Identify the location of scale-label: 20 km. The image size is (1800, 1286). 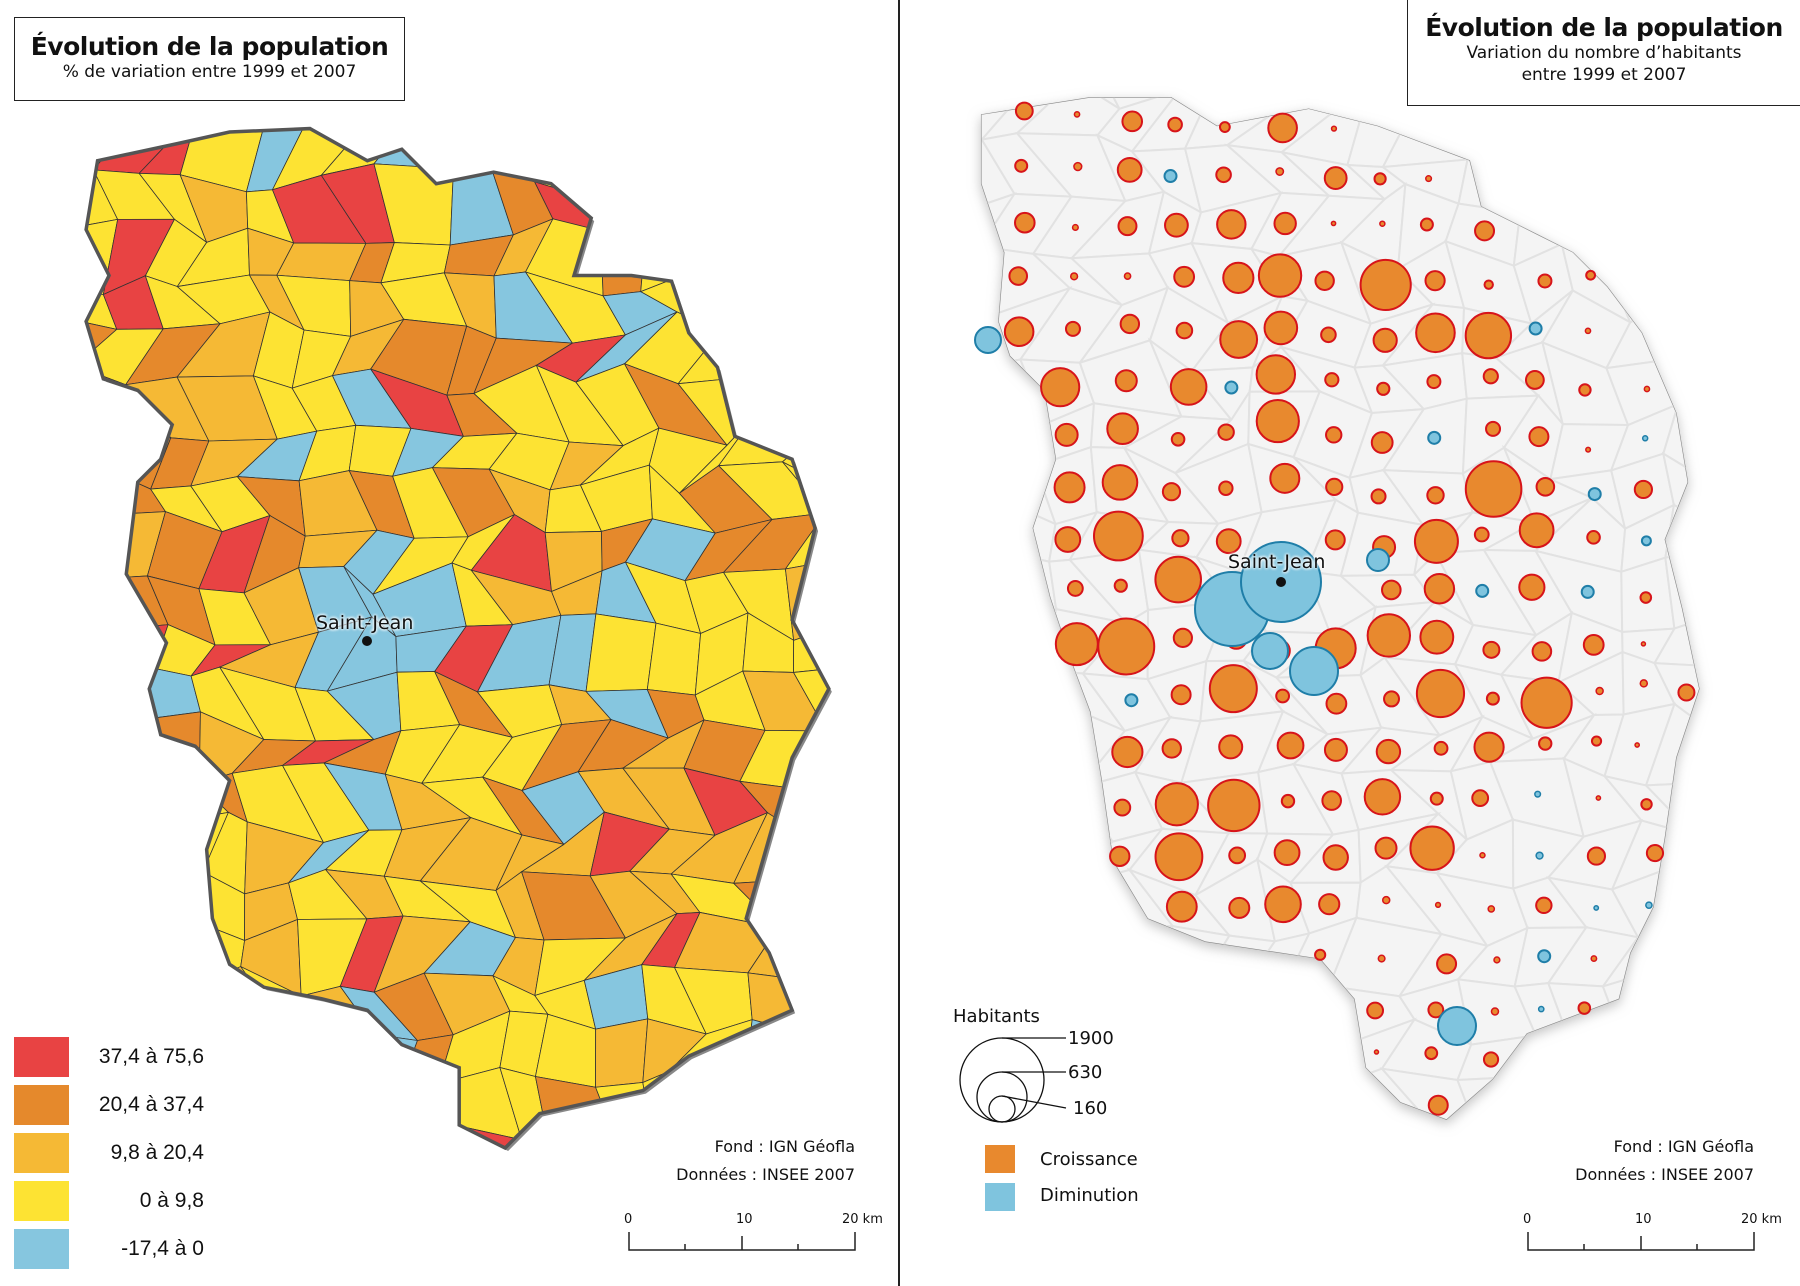
(862, 1219).